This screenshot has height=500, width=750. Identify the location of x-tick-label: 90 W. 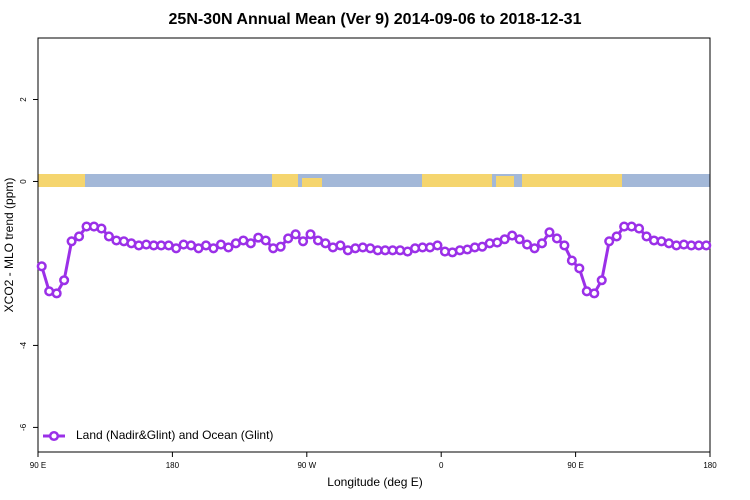
(306, 465).